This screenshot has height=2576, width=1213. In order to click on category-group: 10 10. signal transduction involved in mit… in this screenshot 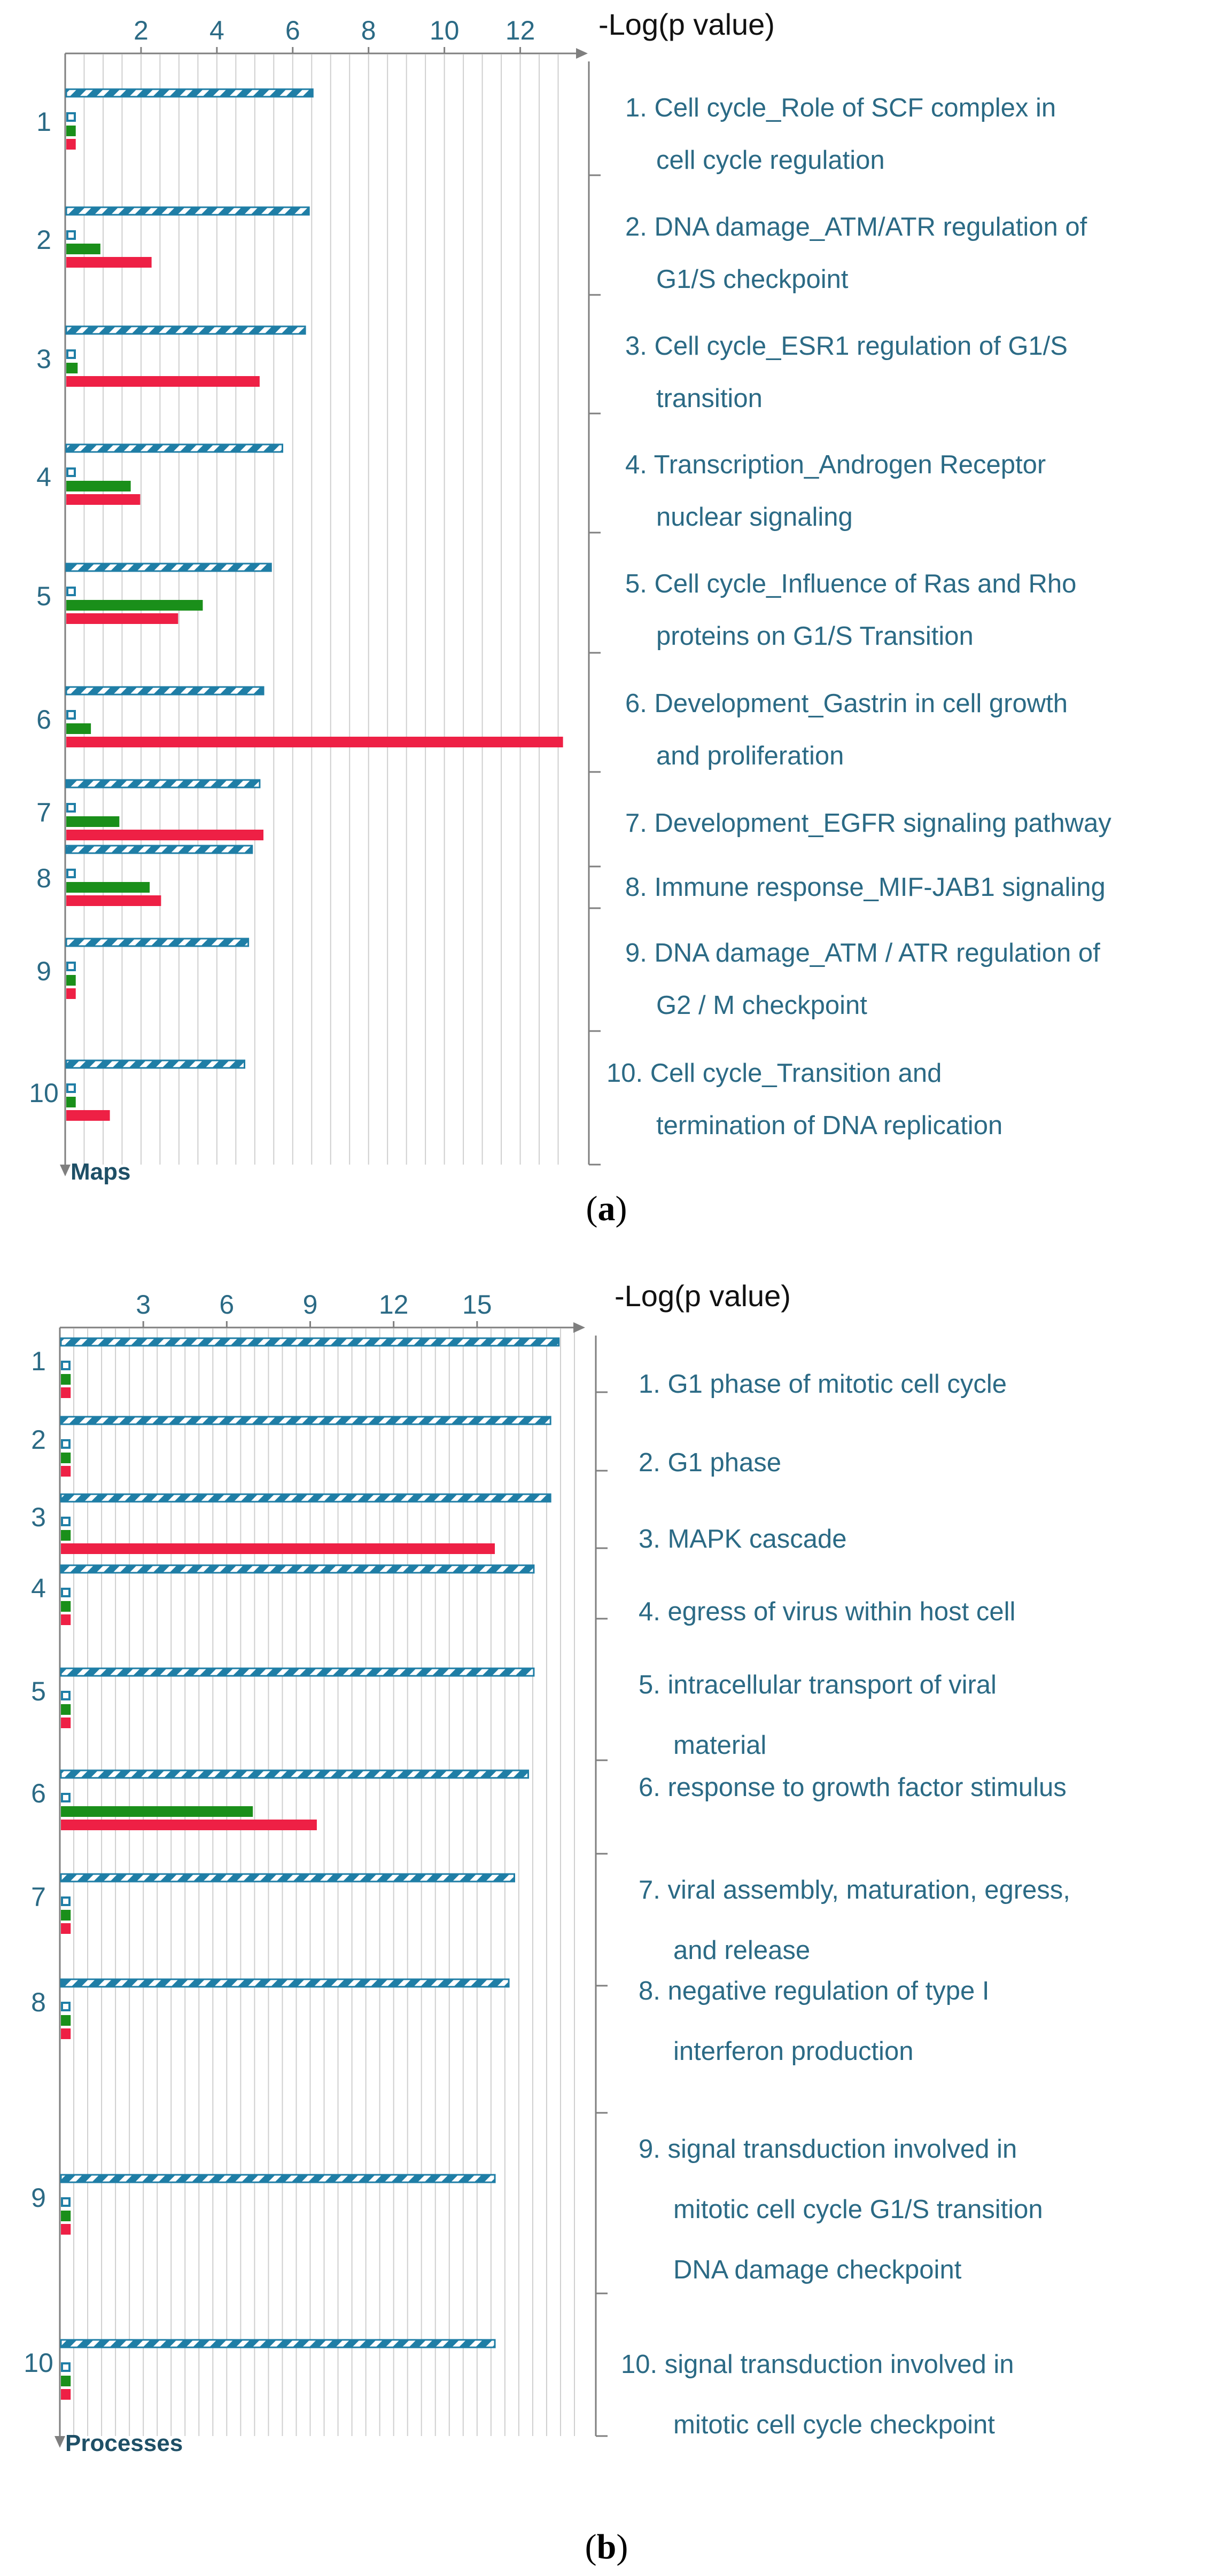, I will do `click(519, 2389)`.